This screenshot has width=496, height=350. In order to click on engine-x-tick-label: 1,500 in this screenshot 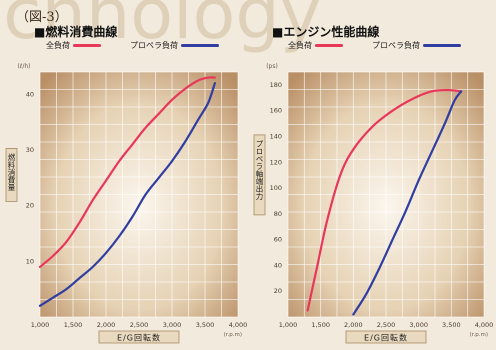, I will do `click(320, 325)`.